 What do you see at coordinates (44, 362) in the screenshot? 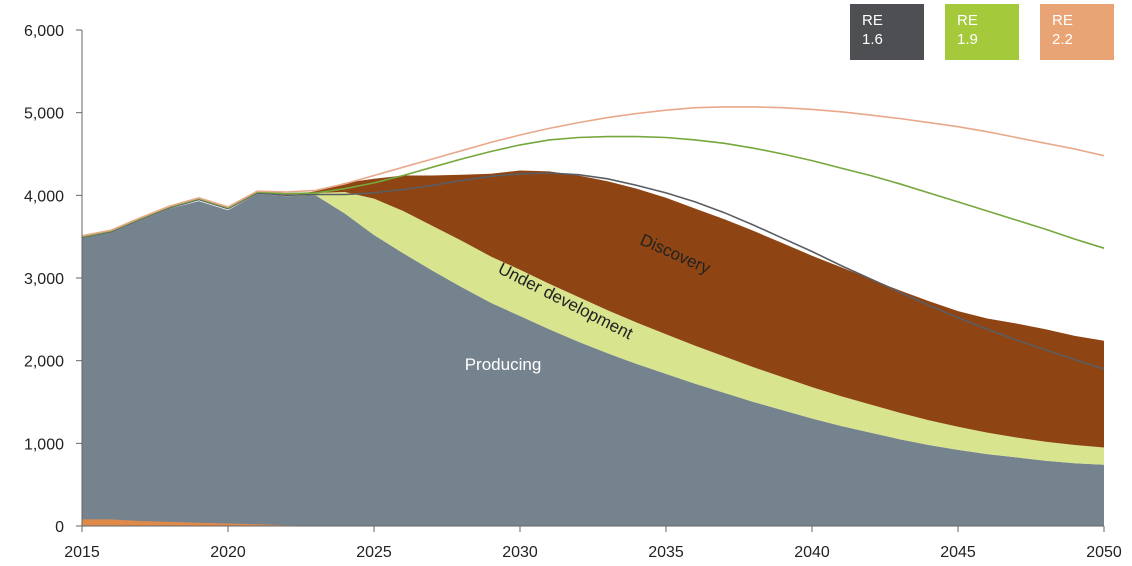
I see `y-tick-label: 2,000` at bounding box center [44, 362].